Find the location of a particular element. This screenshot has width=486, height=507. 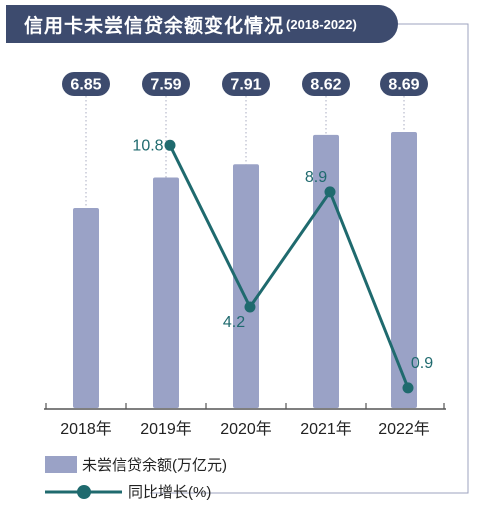

bar-value-label: 7.59 is located at coordinates (165, 85).